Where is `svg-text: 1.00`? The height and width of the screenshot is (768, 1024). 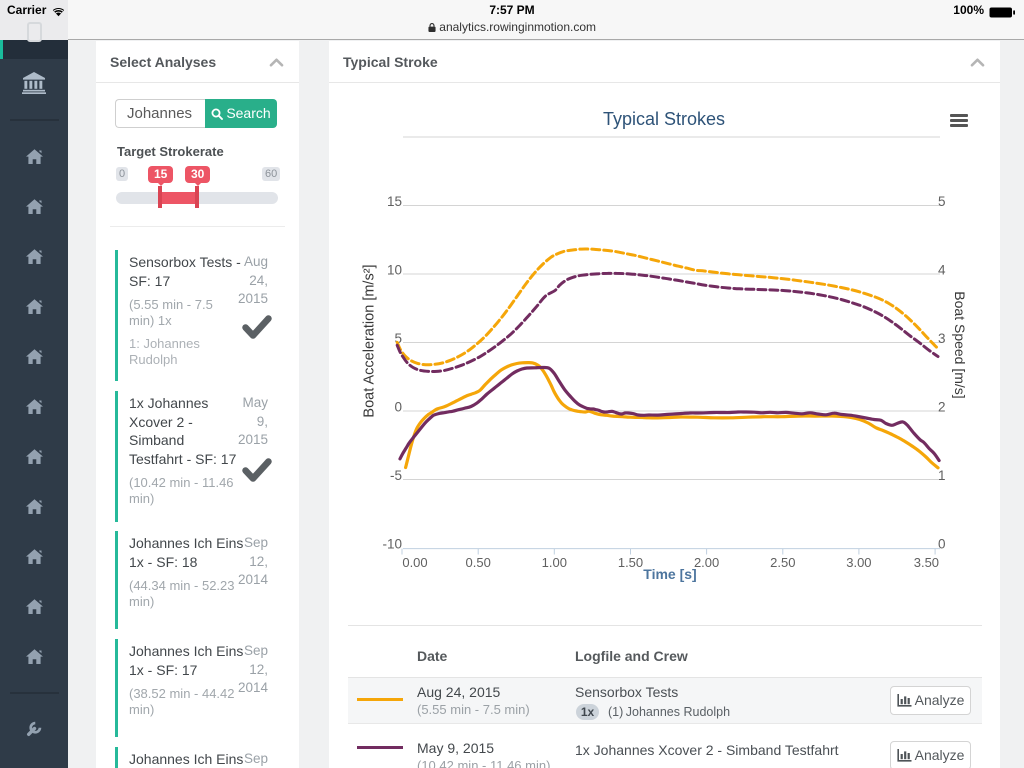 svg-text: 1.00 is located at coordinates (554, 562).